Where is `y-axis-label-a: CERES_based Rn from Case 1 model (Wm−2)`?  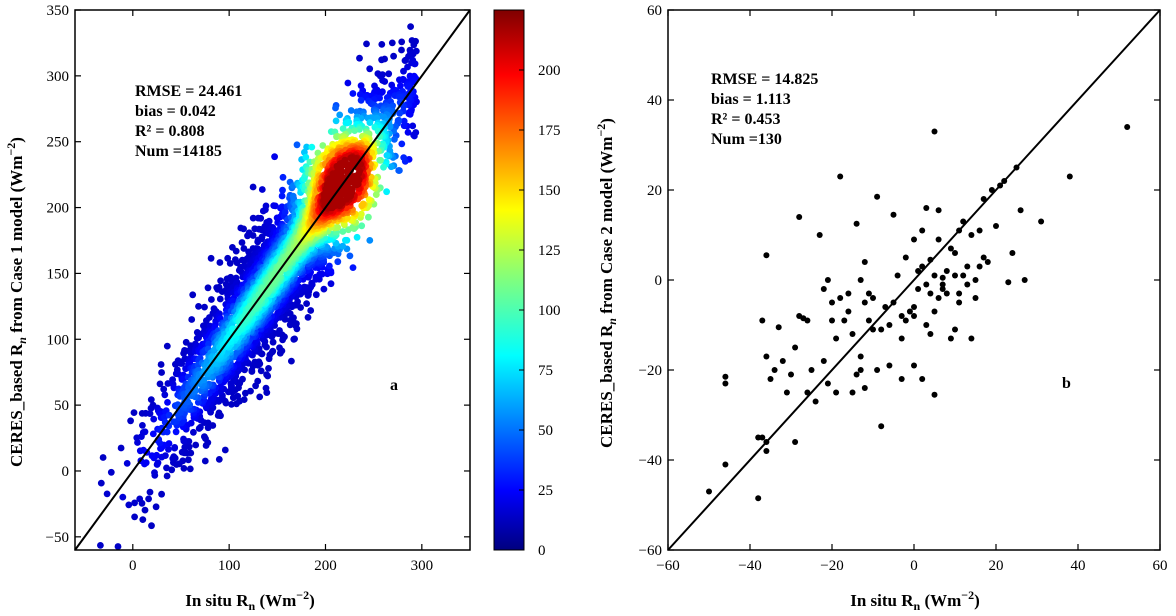 y-axis-label-a: CERES_based Rn from Case 1 model (Wm−2) is located at coordinates (16, 302).